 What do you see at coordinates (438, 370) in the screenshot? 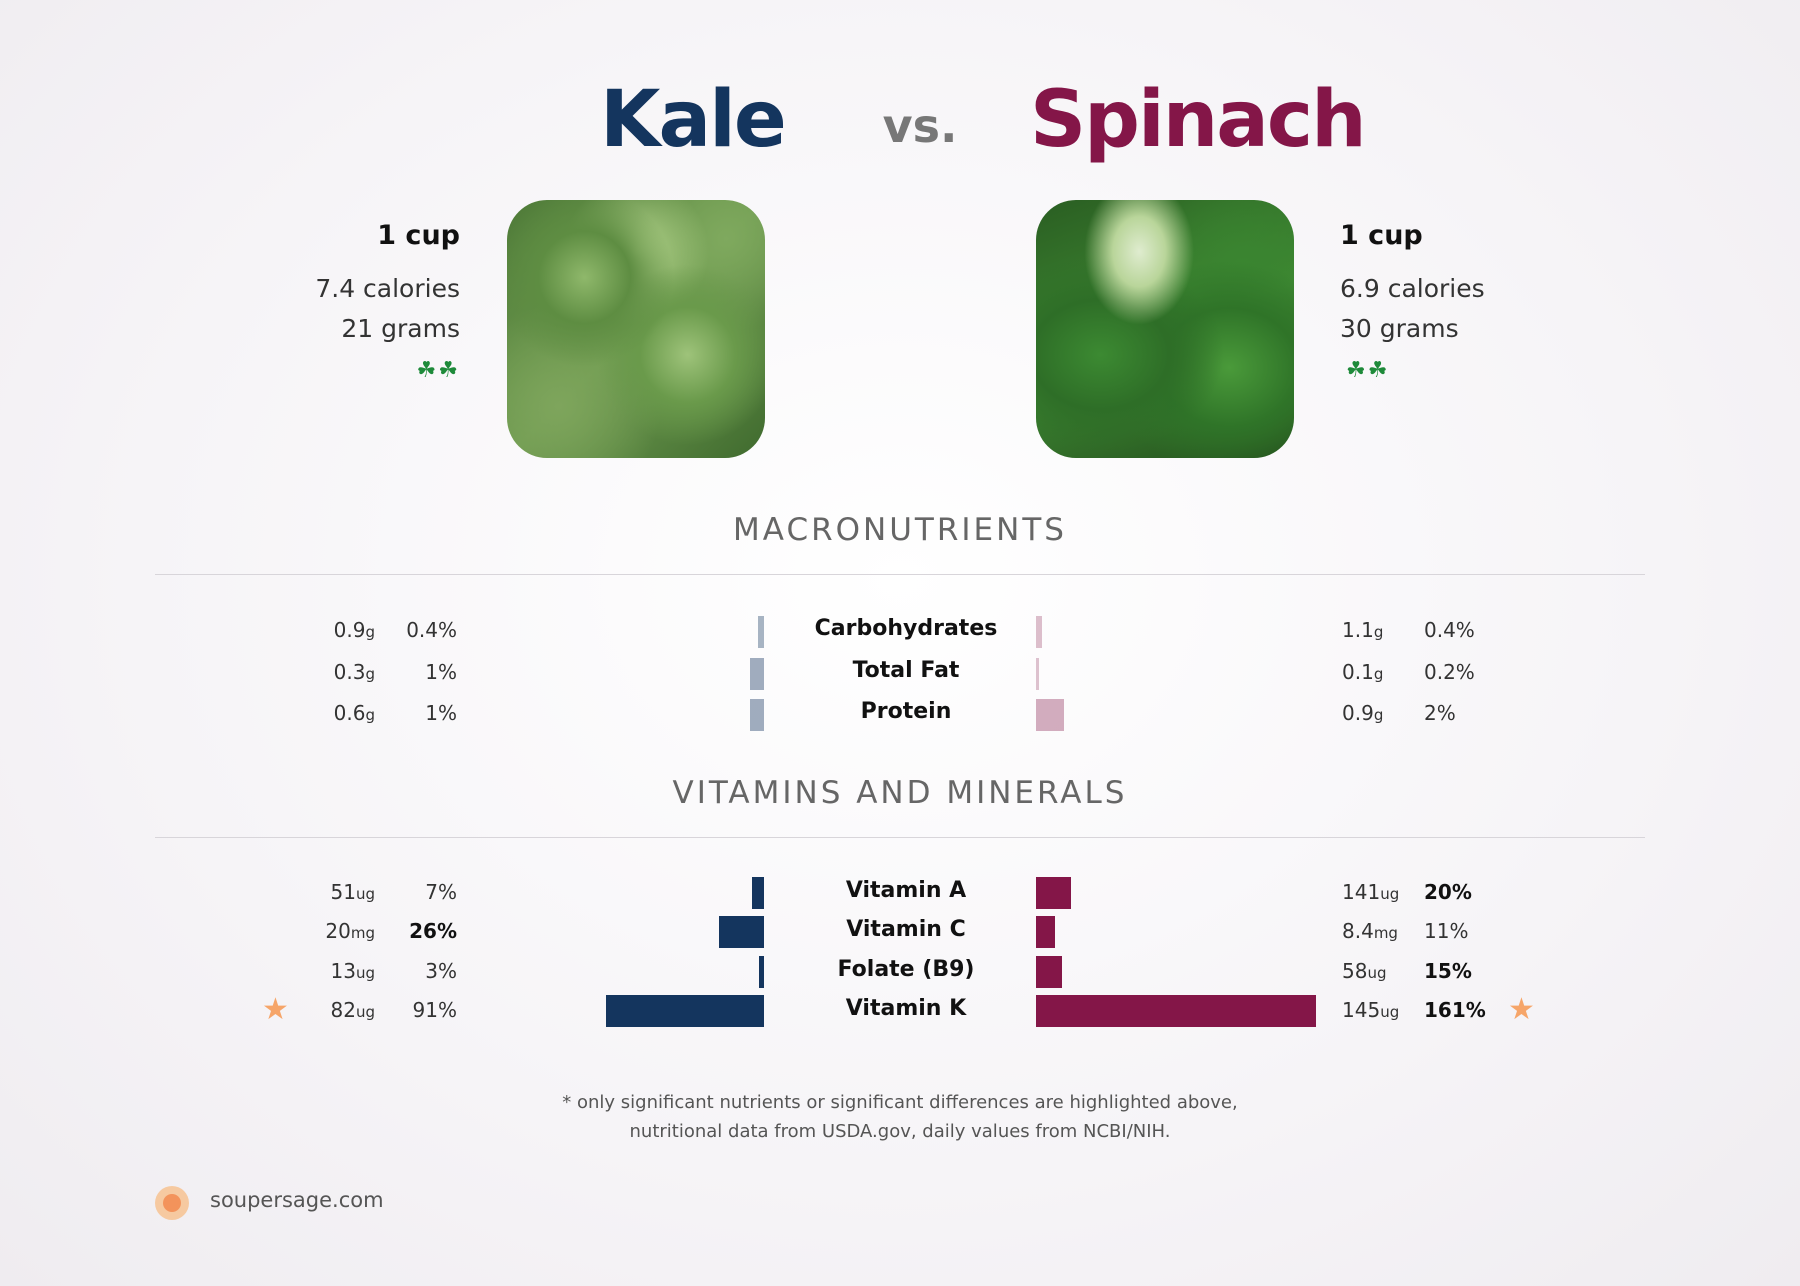
I see `left-vegan-leaf-icon: ☘☘` at bounding box center [438, 370].